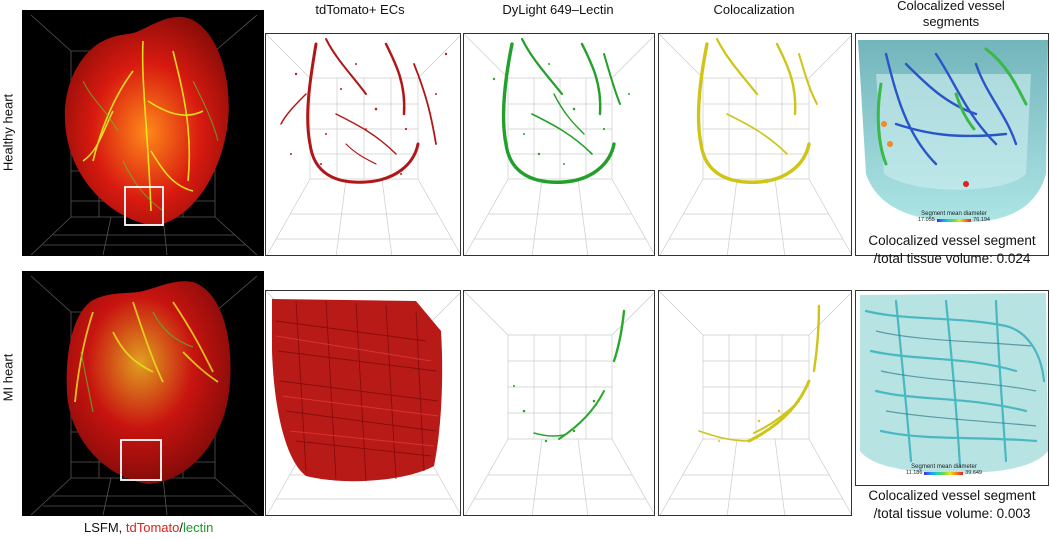 The width and height of the screenshot is (1050, 540). What do you see at coordinates (181, 527) in the screenshot?
I see `footer-slash: /` at bounding box center [181, 527].